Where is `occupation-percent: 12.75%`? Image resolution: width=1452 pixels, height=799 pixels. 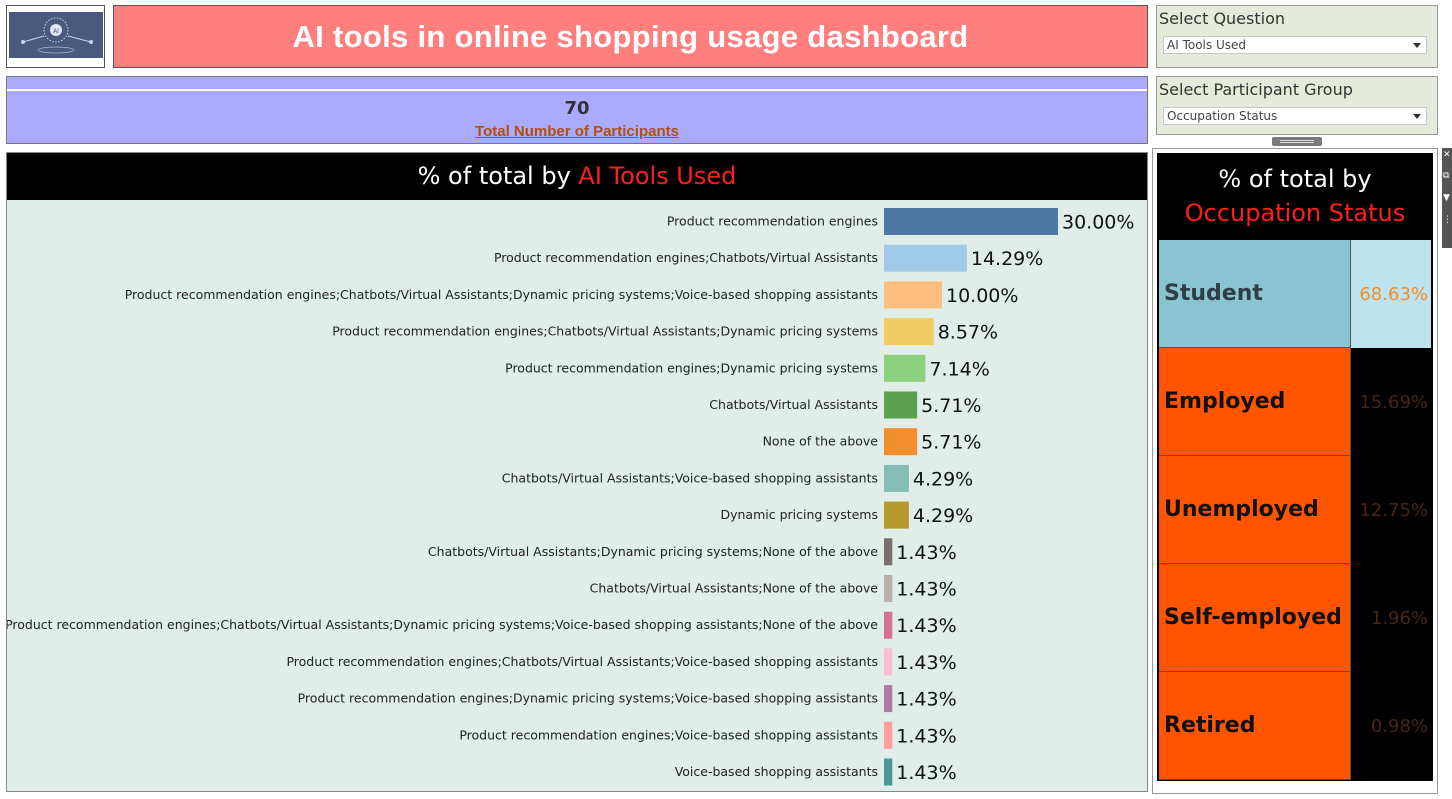 occupation-percent: 12.75% is located at coordinates (1391, 510).